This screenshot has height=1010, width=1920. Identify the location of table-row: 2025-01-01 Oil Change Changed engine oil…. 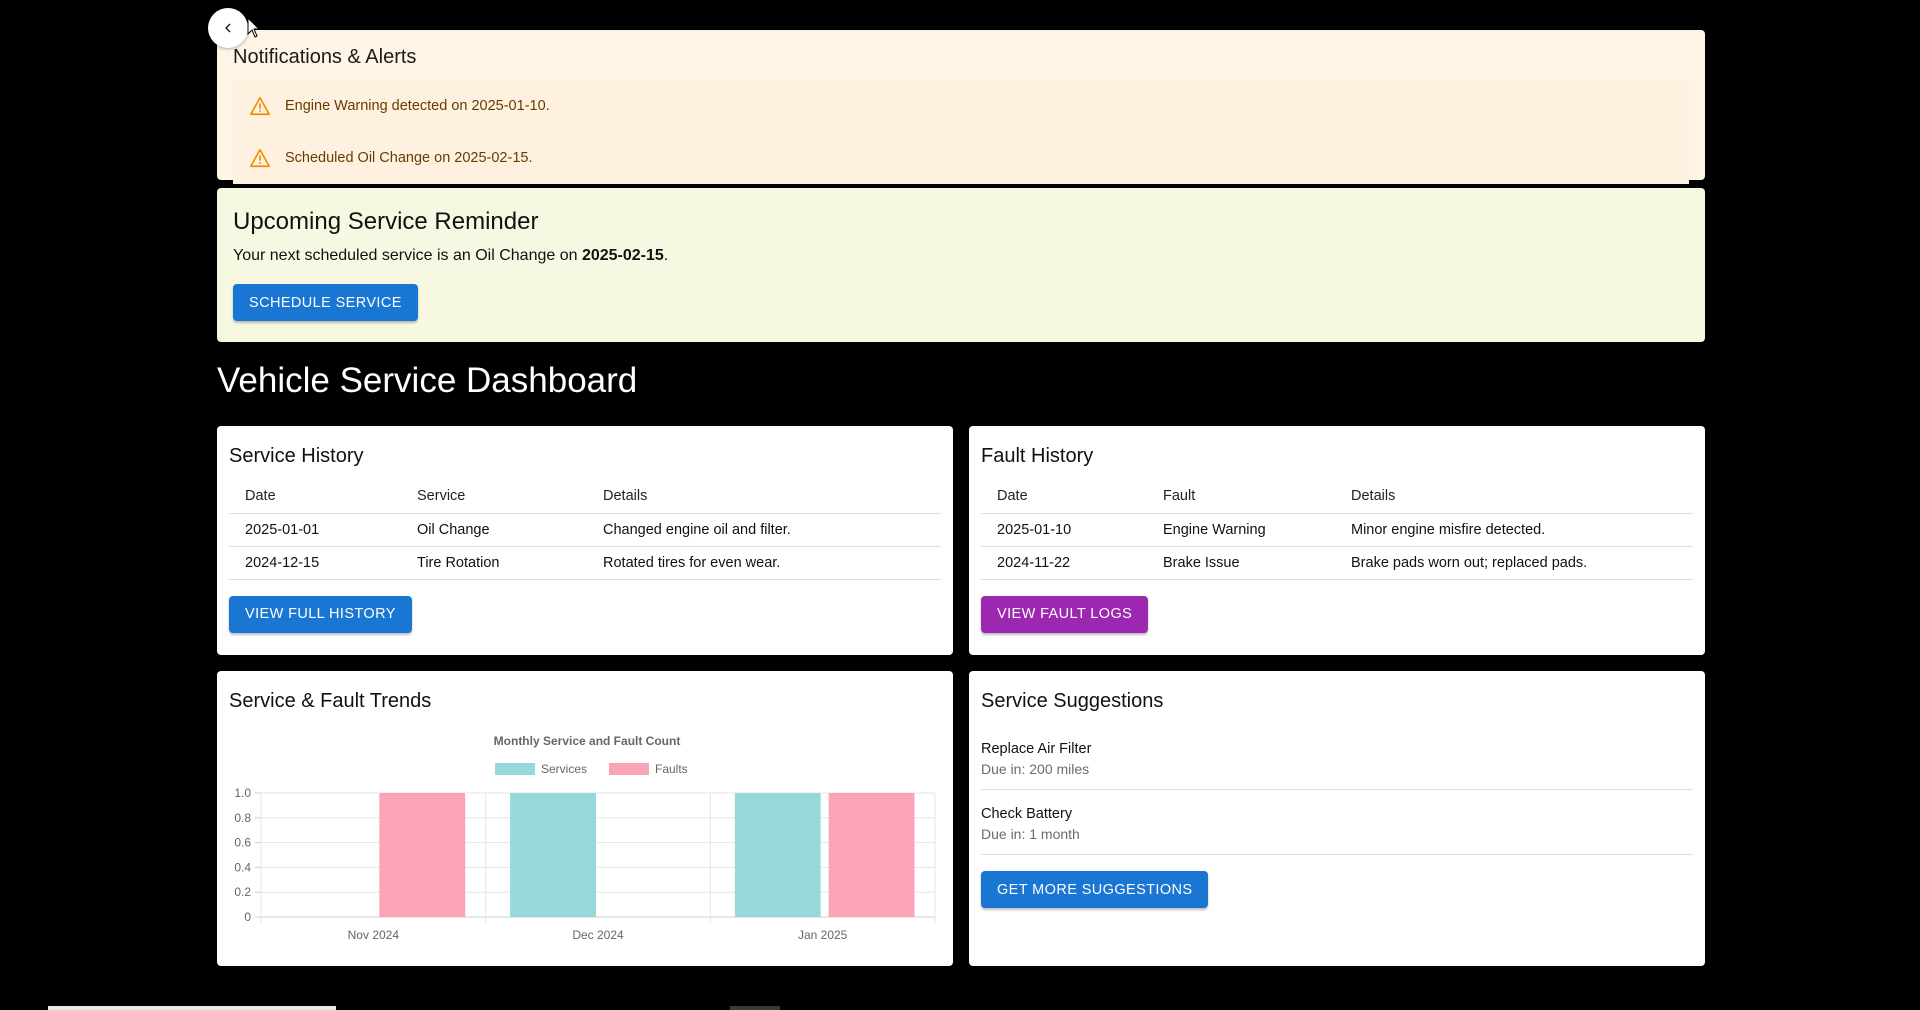
(585, 530).